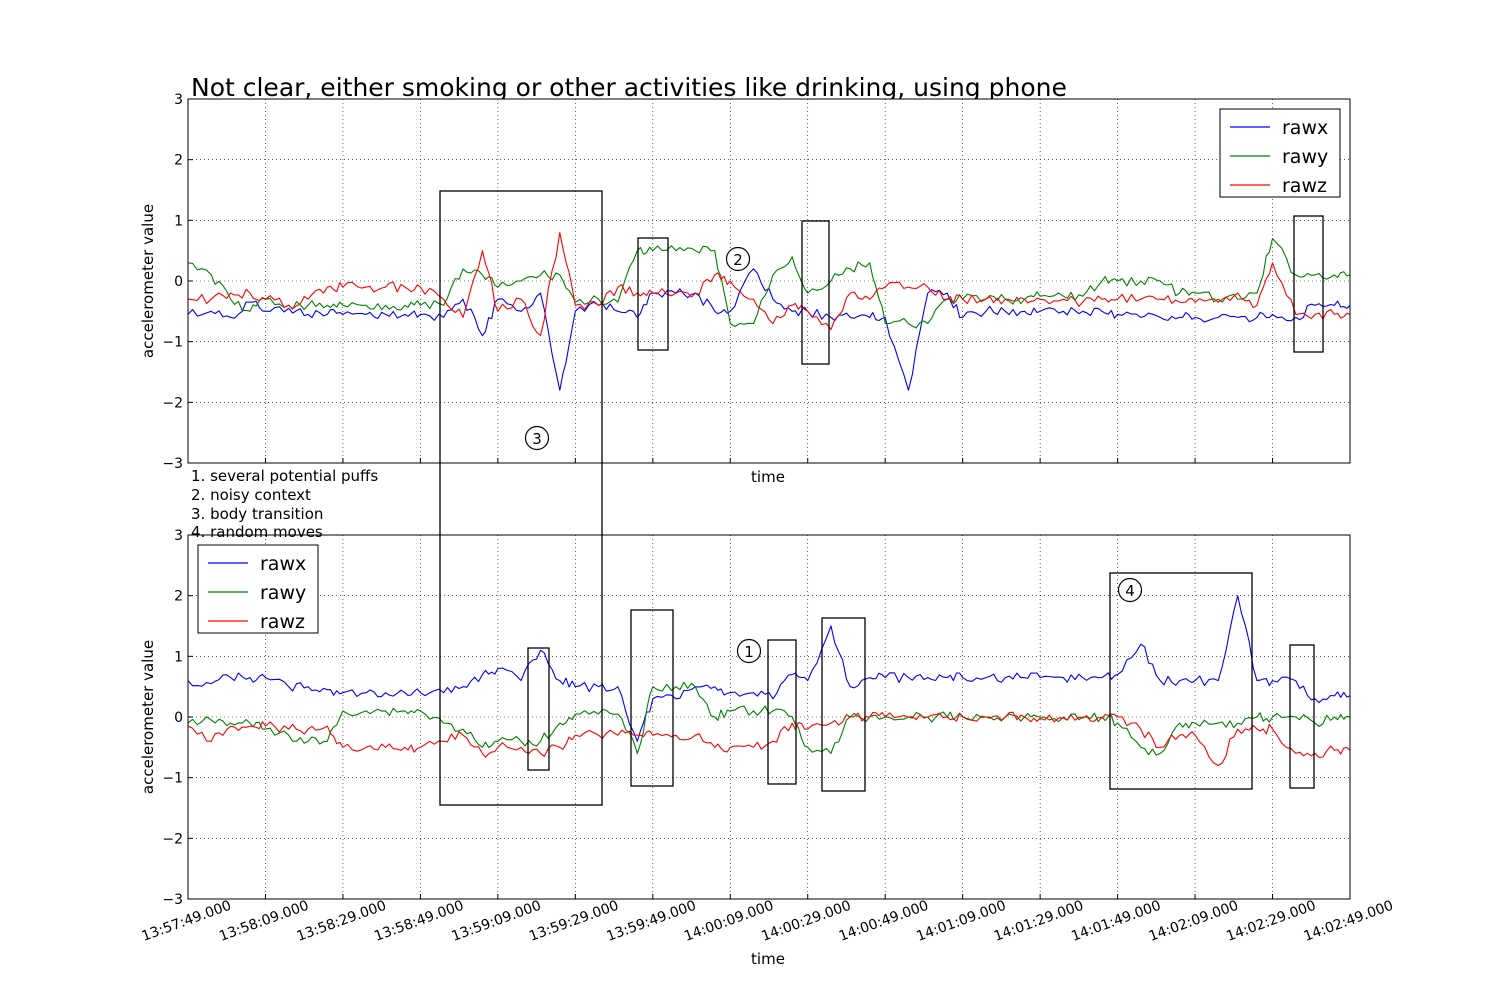 The width and height of the screenshot is (1500, 1000). What do you see at coordinates (521, 498) in the screenshot?
I see `box-body-transition` at bounding box center [521, 498].